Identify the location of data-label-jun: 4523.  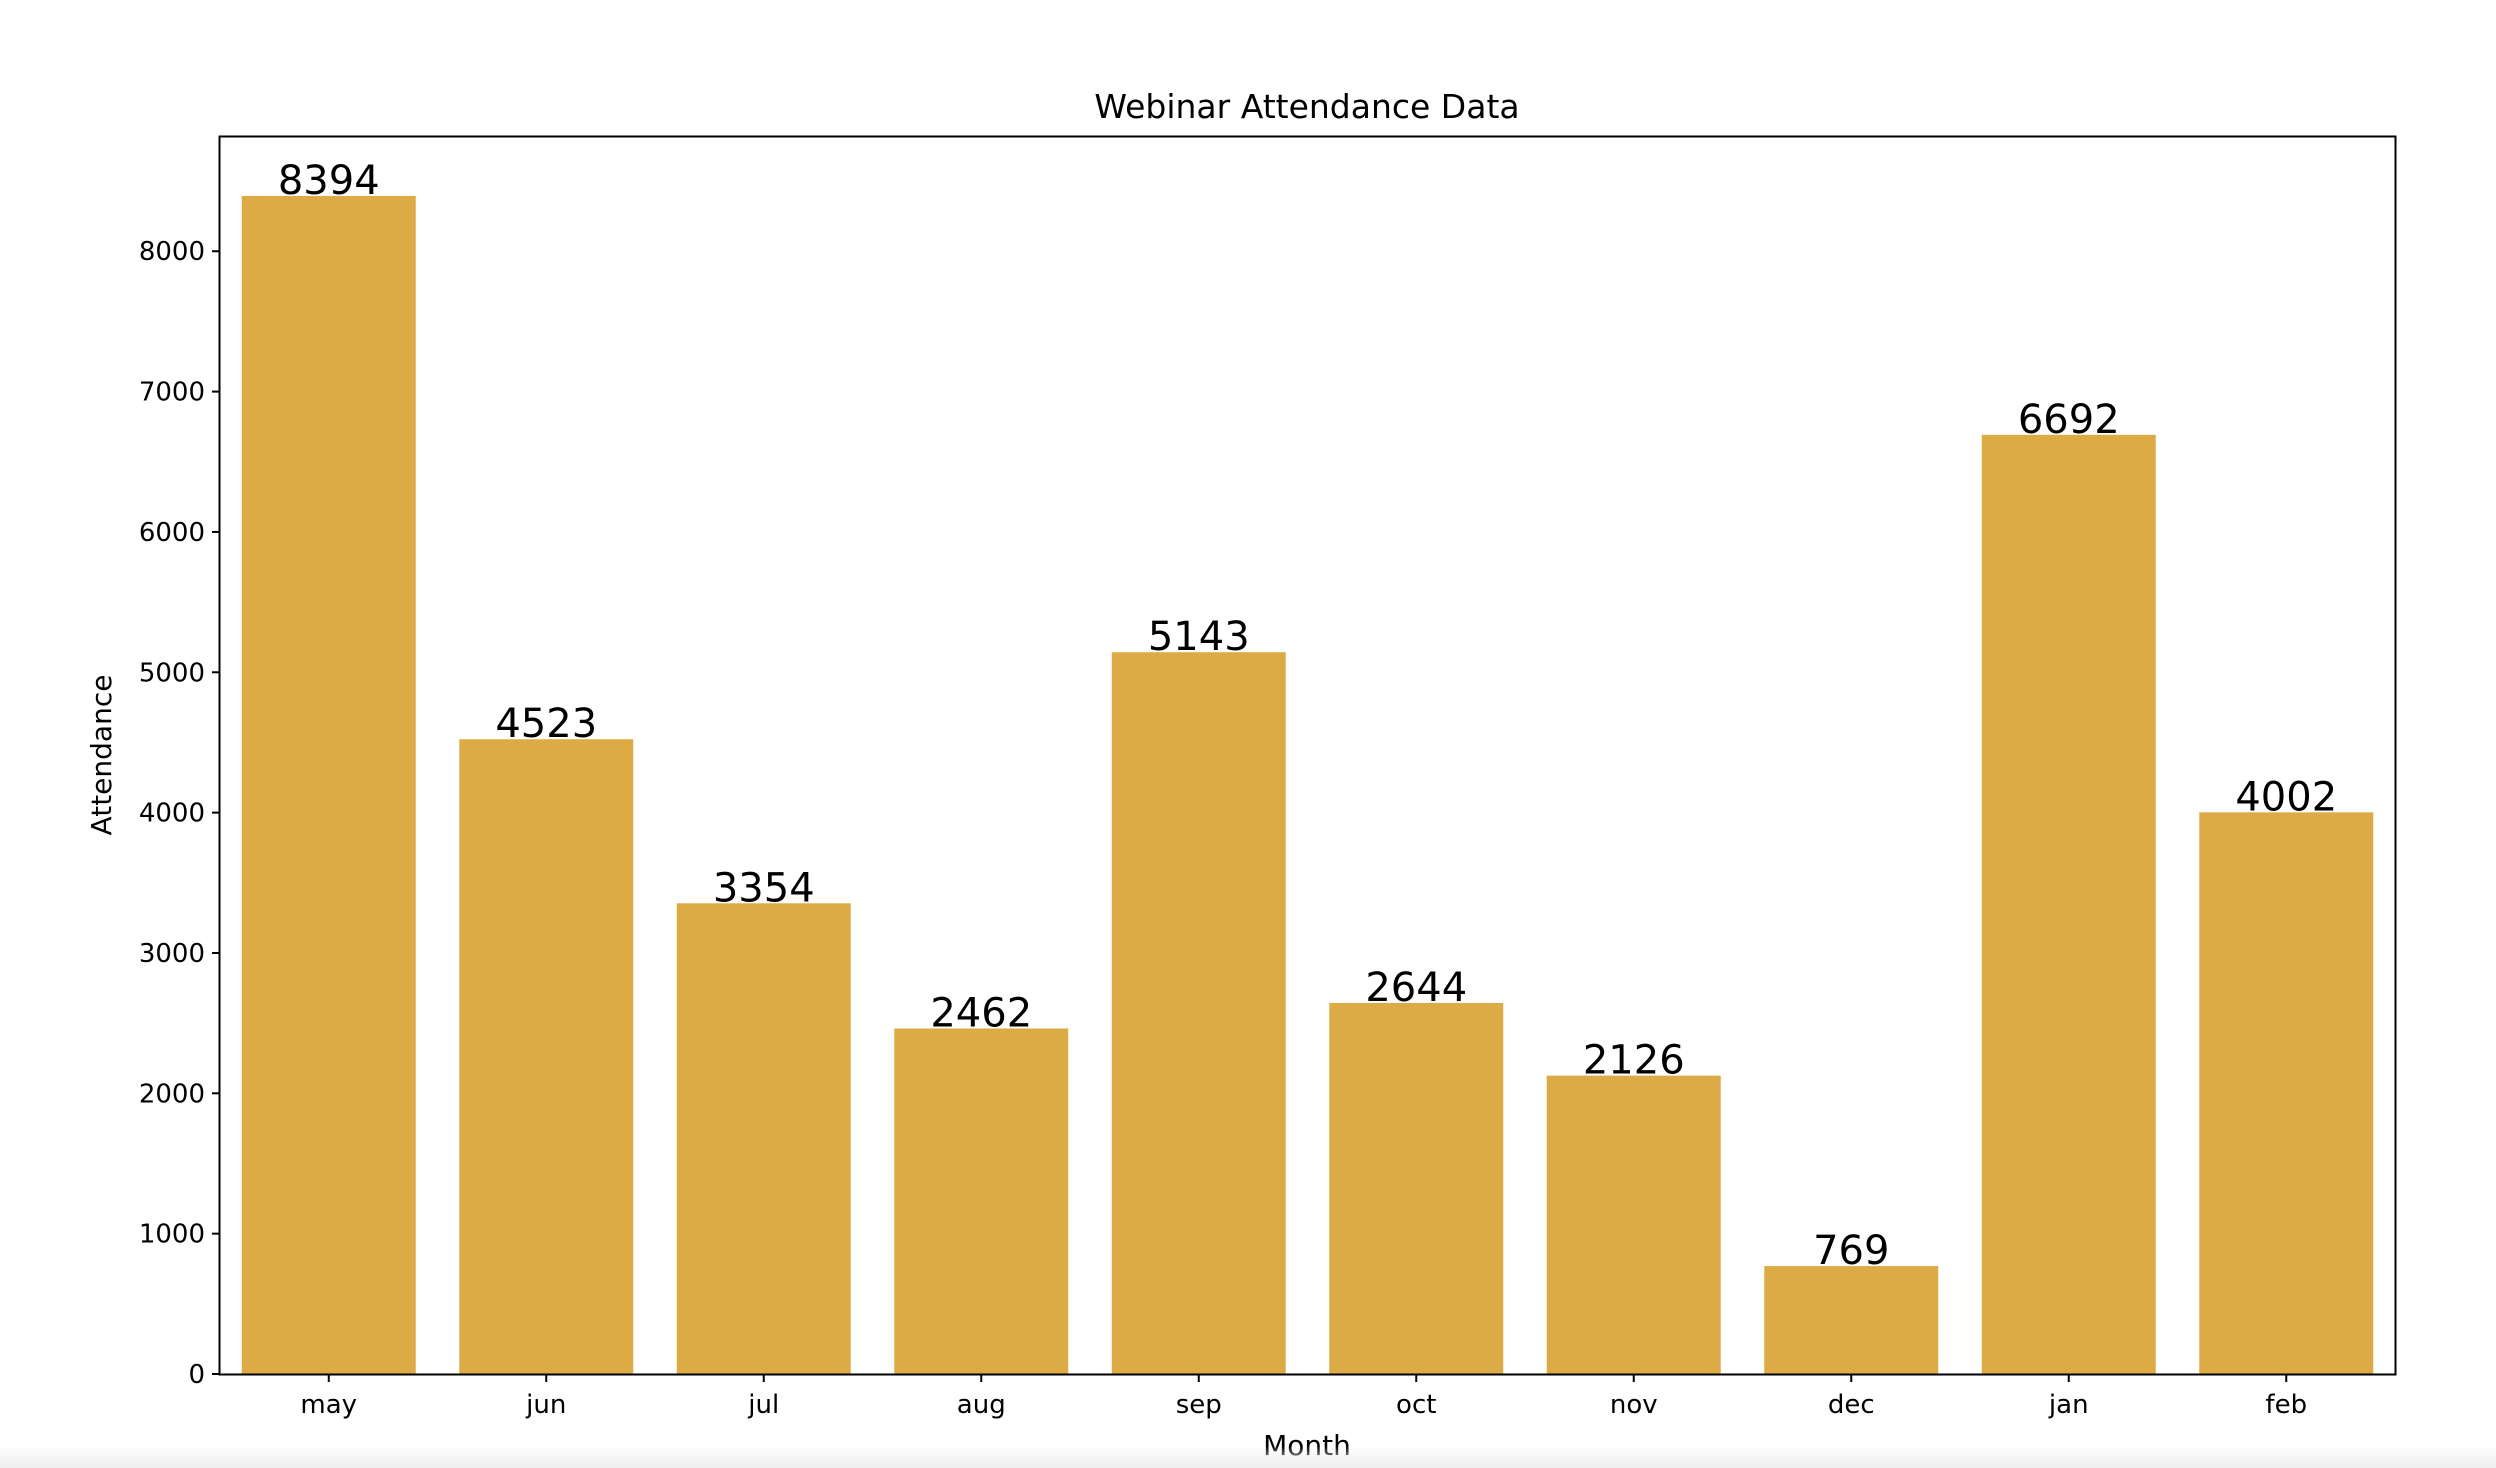
(546, 724).